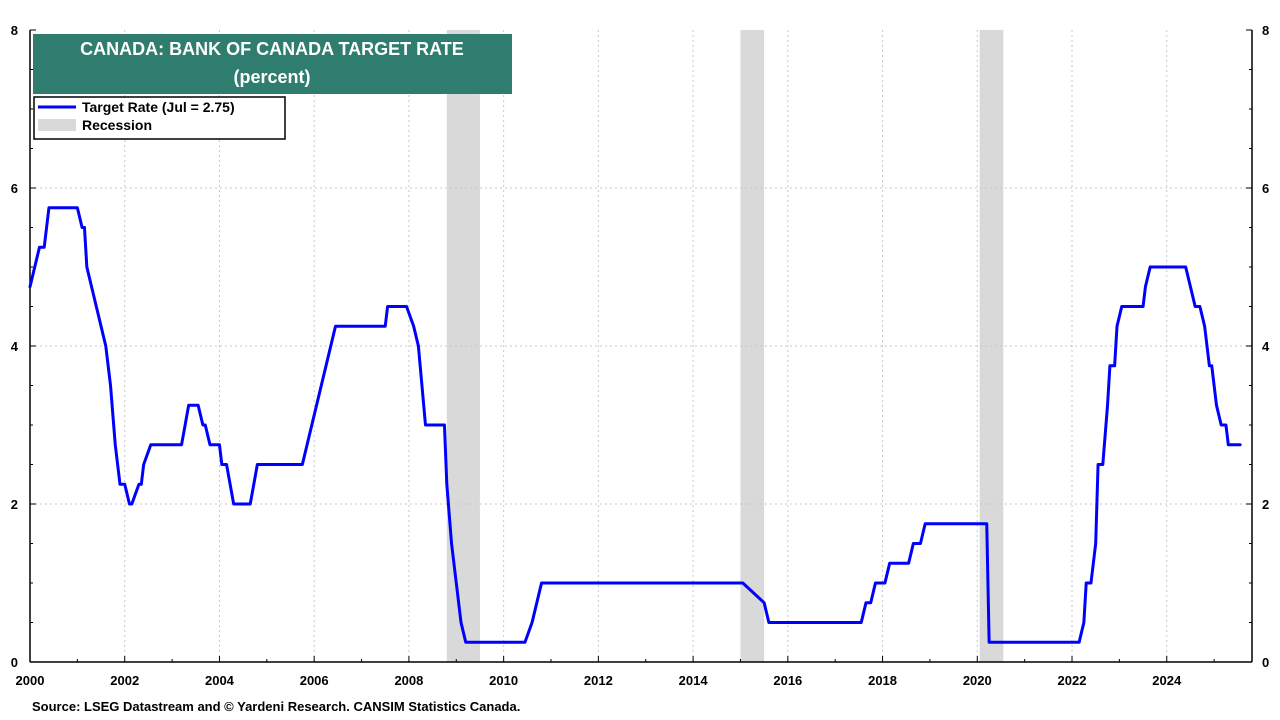 The image size is (1280, 720). Describe the element at coordinates (159, 118) in the screenshot. I see `legend-box` at that location.